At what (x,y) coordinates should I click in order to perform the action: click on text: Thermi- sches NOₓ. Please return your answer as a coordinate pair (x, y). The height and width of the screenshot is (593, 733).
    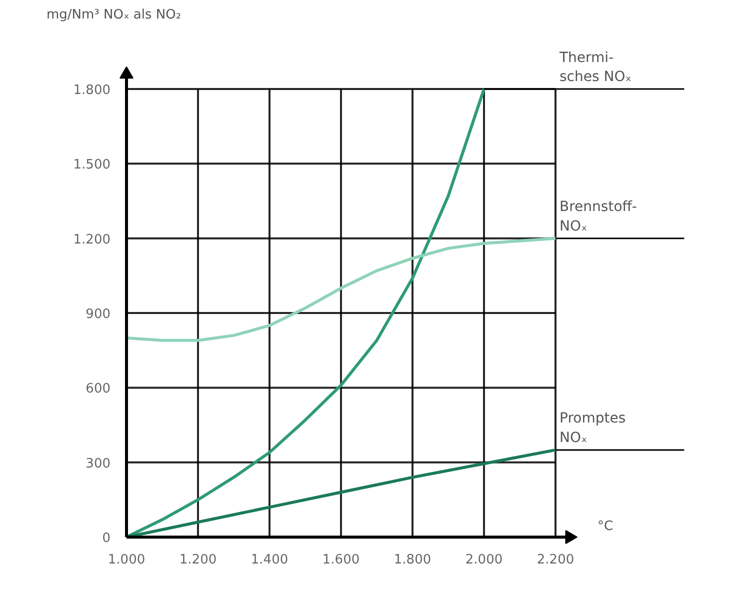
    Looking at the image, I should click on (595, 67).